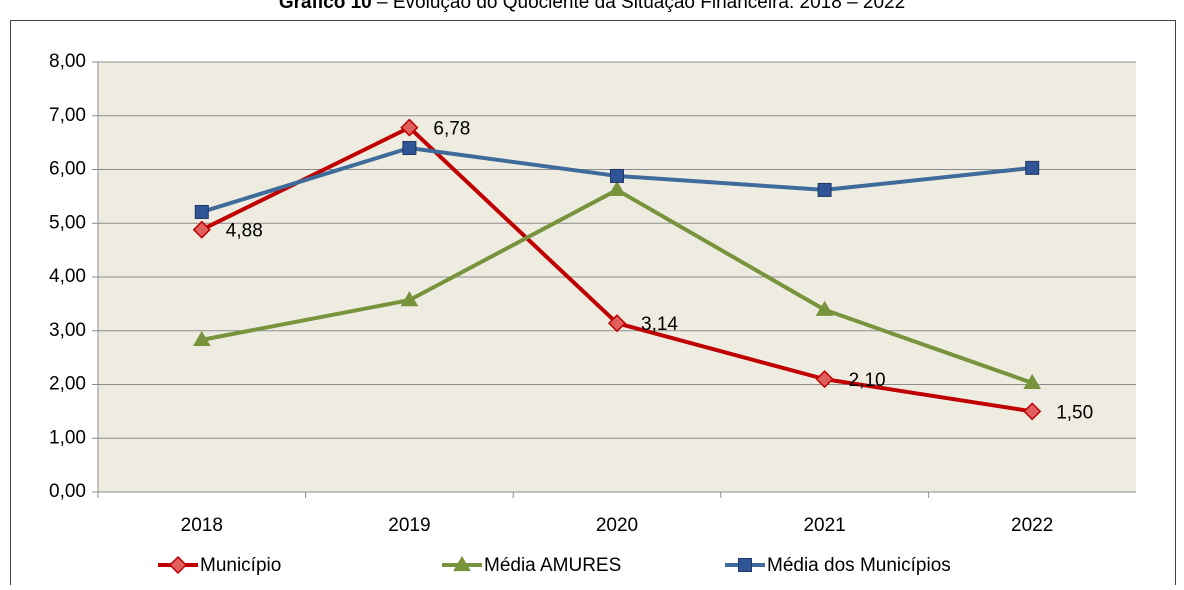  What do you see at coordinates (240, 565) in the screenshot?
I see `legend-label: Município` at bounding box center [240, 565].